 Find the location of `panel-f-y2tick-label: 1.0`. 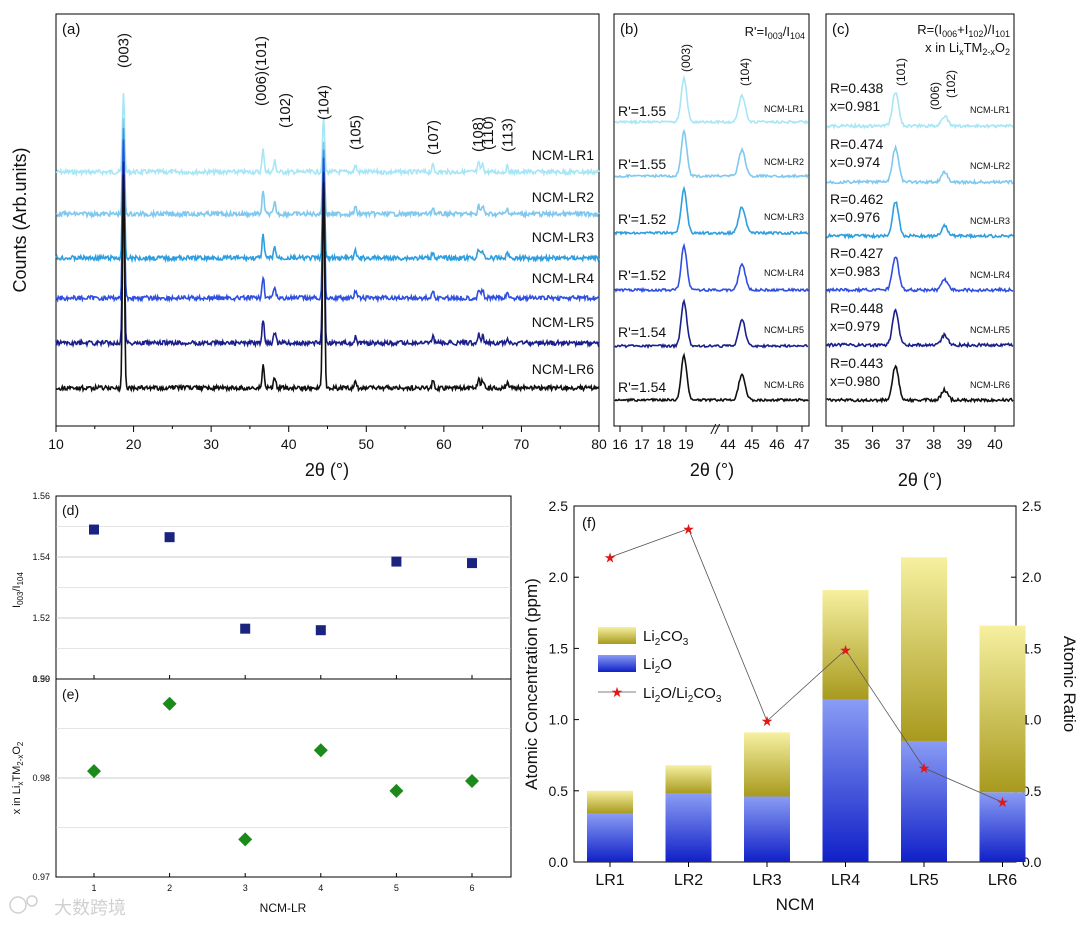

panel-f-y2tick-label: 1.0 is located at coordinates (1032, 720).